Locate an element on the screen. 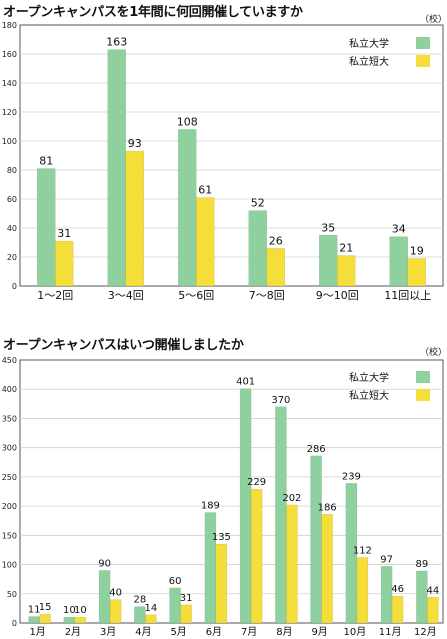 This screenshot has height=639, width=447. chart1-ytick-label: 140 is located at coordinates (9, 83).